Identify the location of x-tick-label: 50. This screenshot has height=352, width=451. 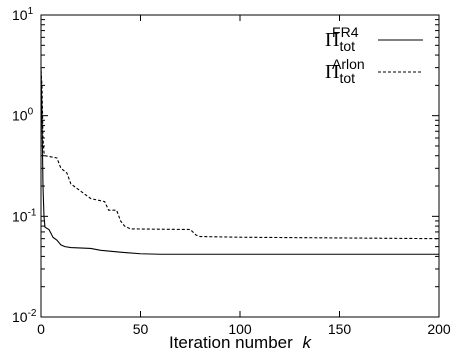
(141, 329).